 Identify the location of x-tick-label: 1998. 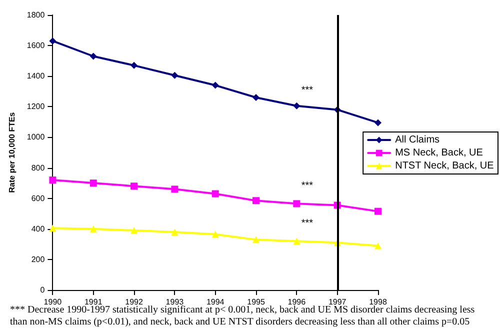
(378, 302).